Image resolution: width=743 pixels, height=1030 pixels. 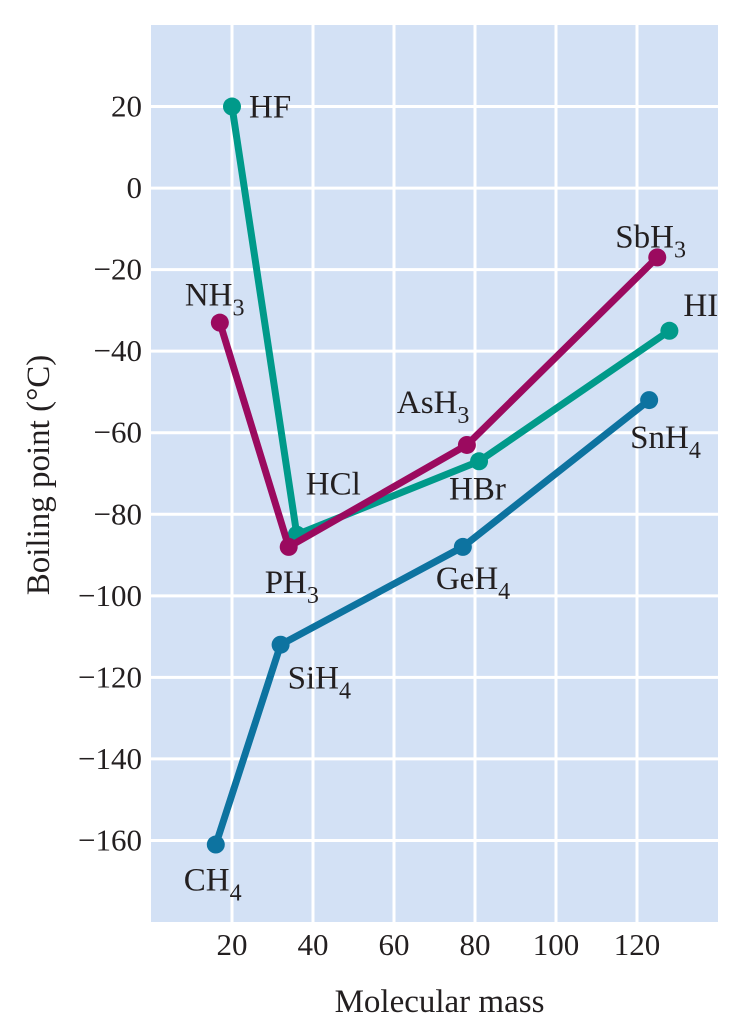 I want to click on point-label: NH3, so click(x=215, y=300).